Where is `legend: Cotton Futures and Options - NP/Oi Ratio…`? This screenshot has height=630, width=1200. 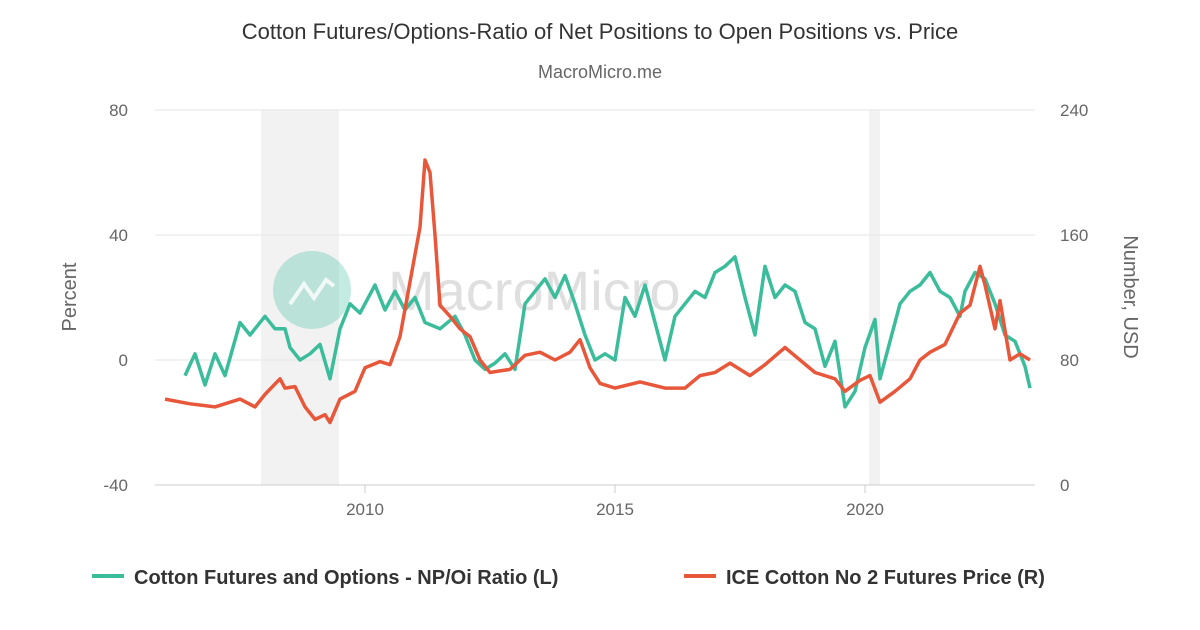 legend: Cotton Futures and Options - NP/Oi Ratio… is located at coordinates (568, 578).